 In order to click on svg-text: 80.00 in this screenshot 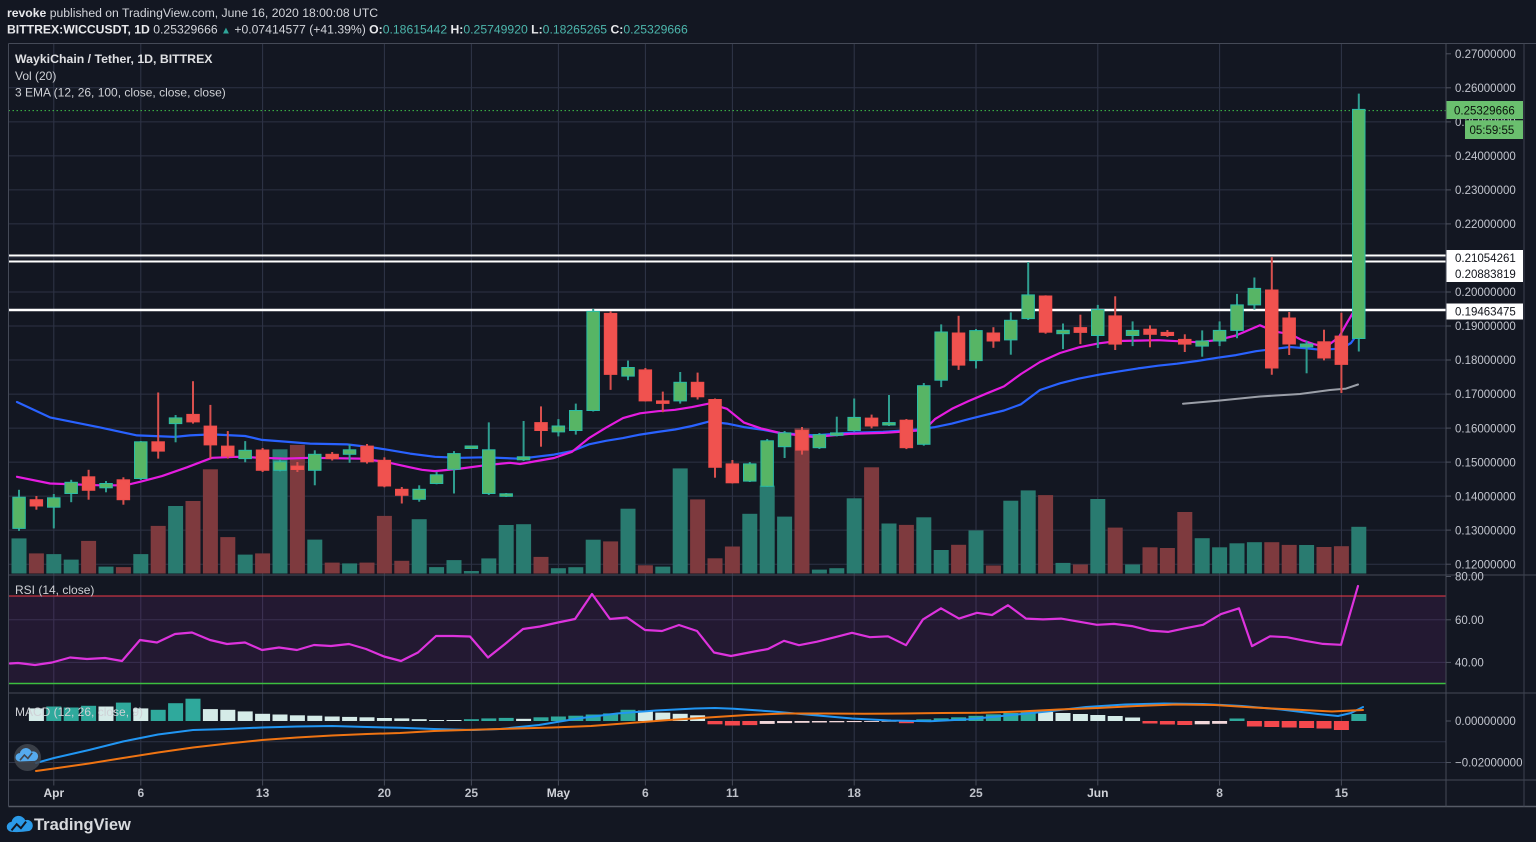, I will do `click(1469, 578)`.